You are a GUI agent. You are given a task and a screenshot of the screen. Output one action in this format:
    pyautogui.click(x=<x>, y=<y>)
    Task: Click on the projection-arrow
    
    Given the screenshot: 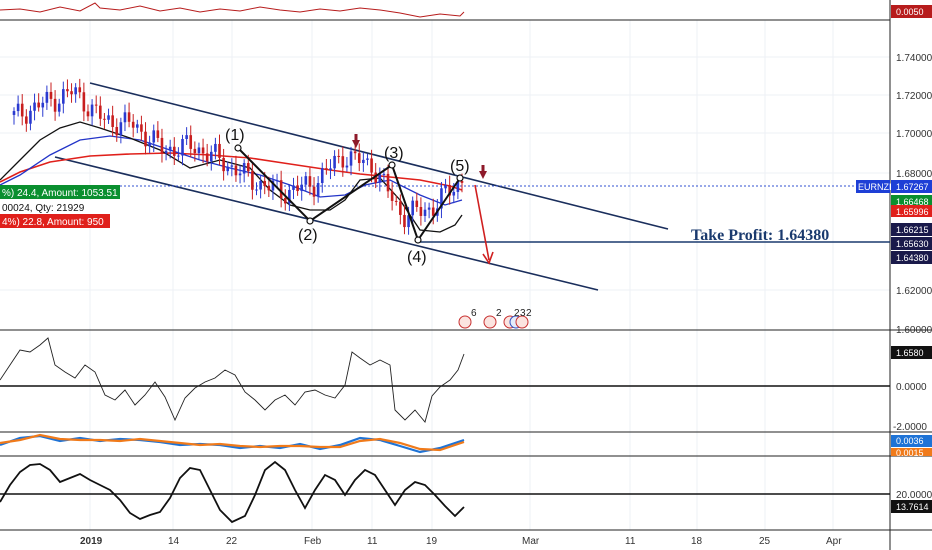 What is the action you would take?
    pyautogui.click(x=482, y=222)
    